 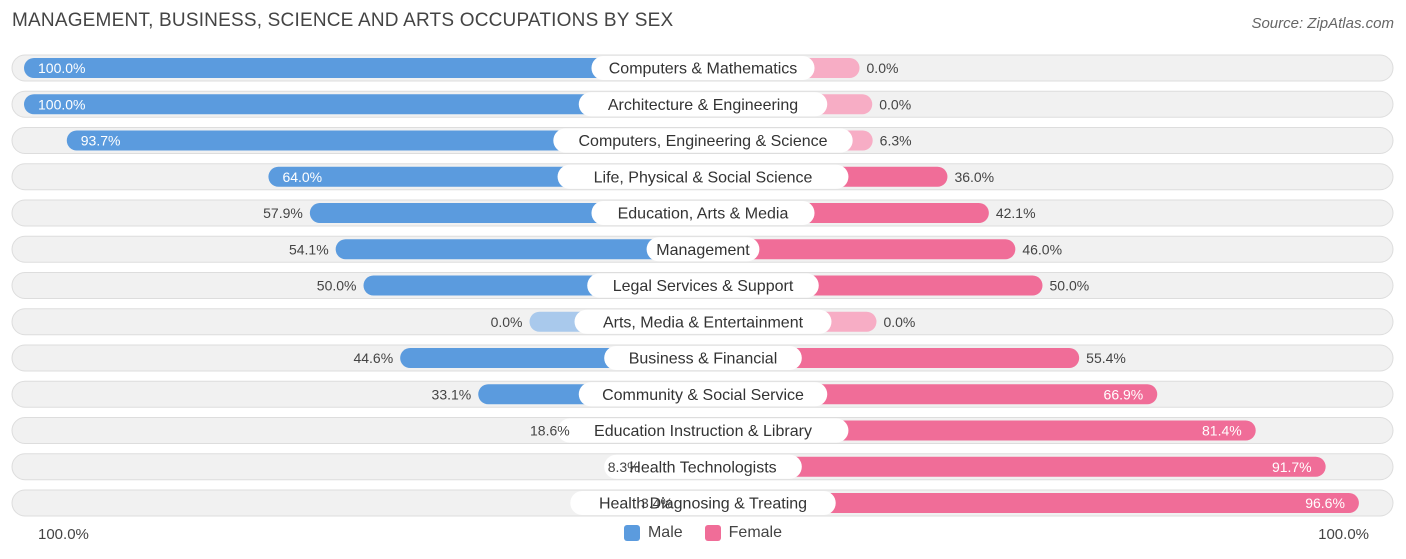 What do you see at coordinates (302, 177) in the screenshot?
I see `male-value-label: 64.0%` at bounding box center [302, 177].